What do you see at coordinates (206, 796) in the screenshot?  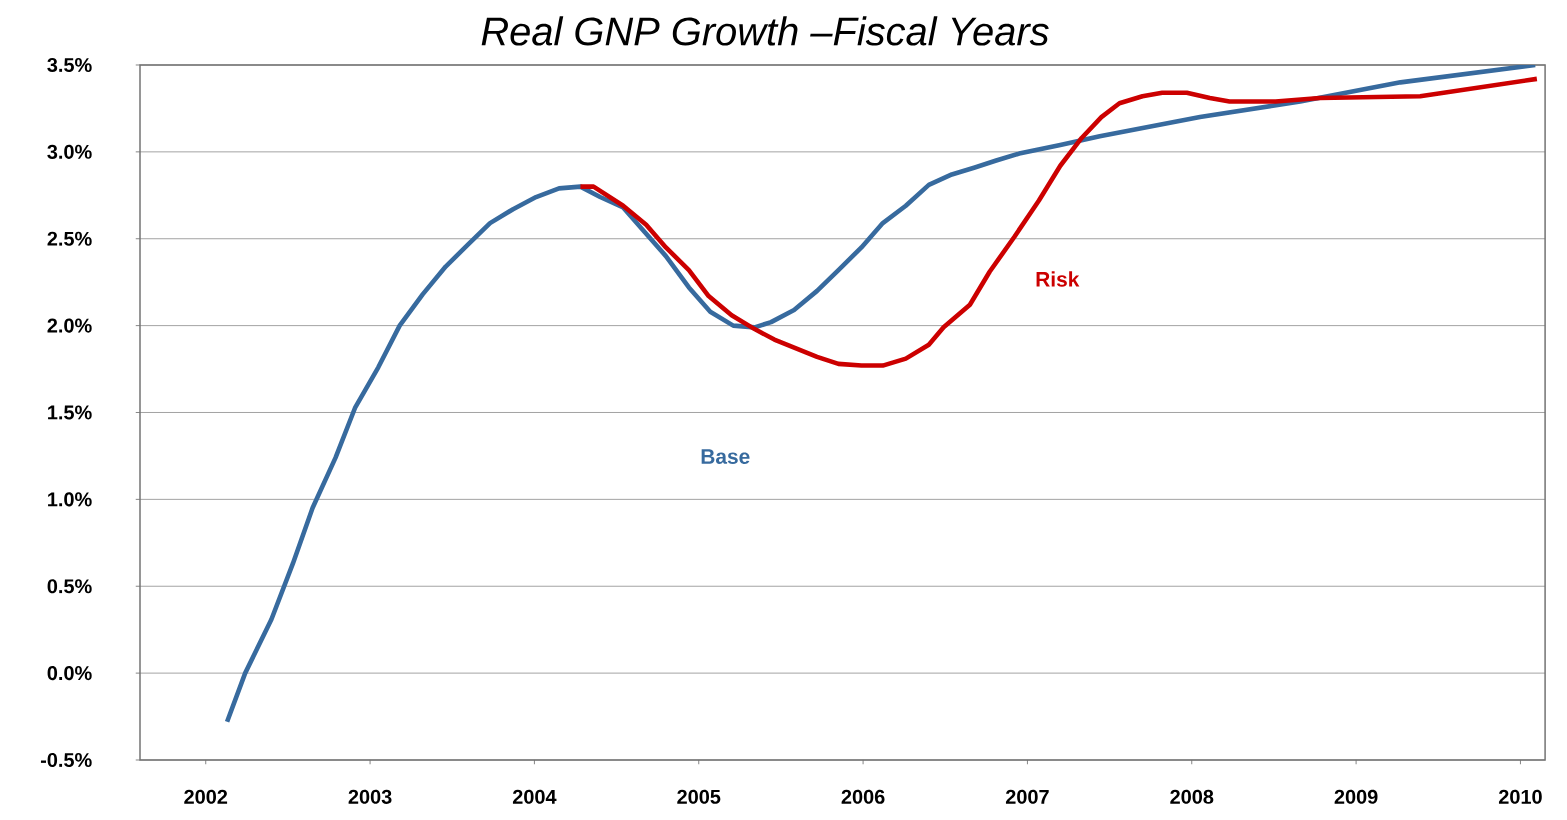 I see `x-tick-label: 2002` at bounding box center [206, 796].